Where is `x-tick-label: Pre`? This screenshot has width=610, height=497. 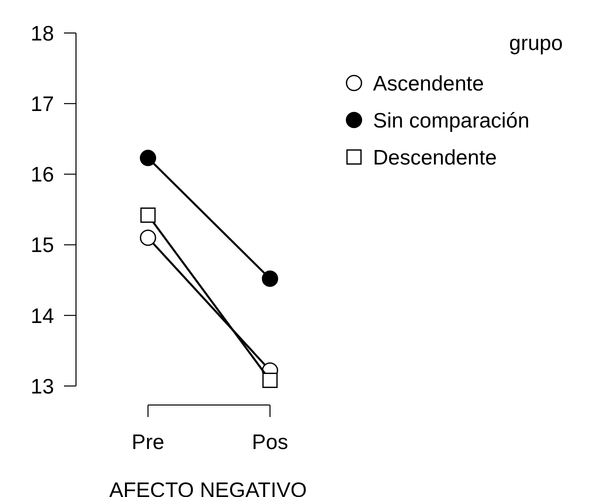 x-tick-label: Pre is located at coordinates (148, 442).